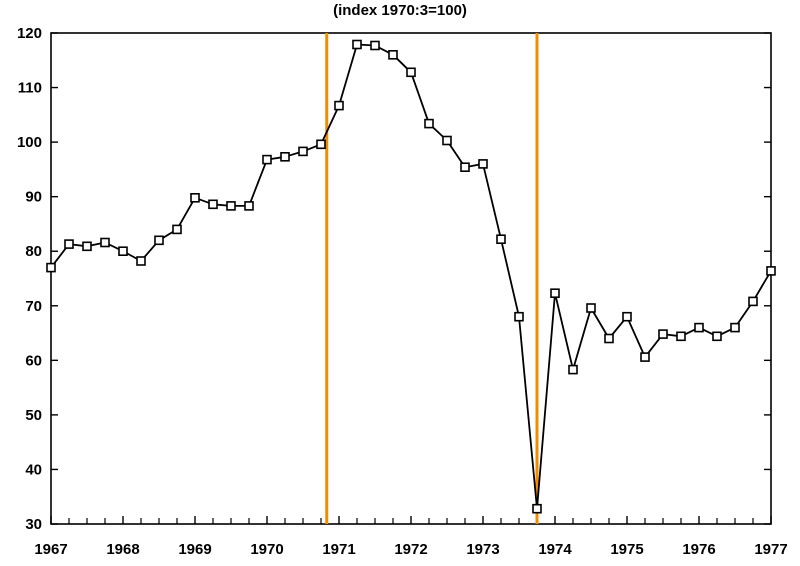 This screenshot has height=566, width=800. Describe the element at coordinates (33, 360) in the screenshot. I see `y-tick-label: 60` at that location.